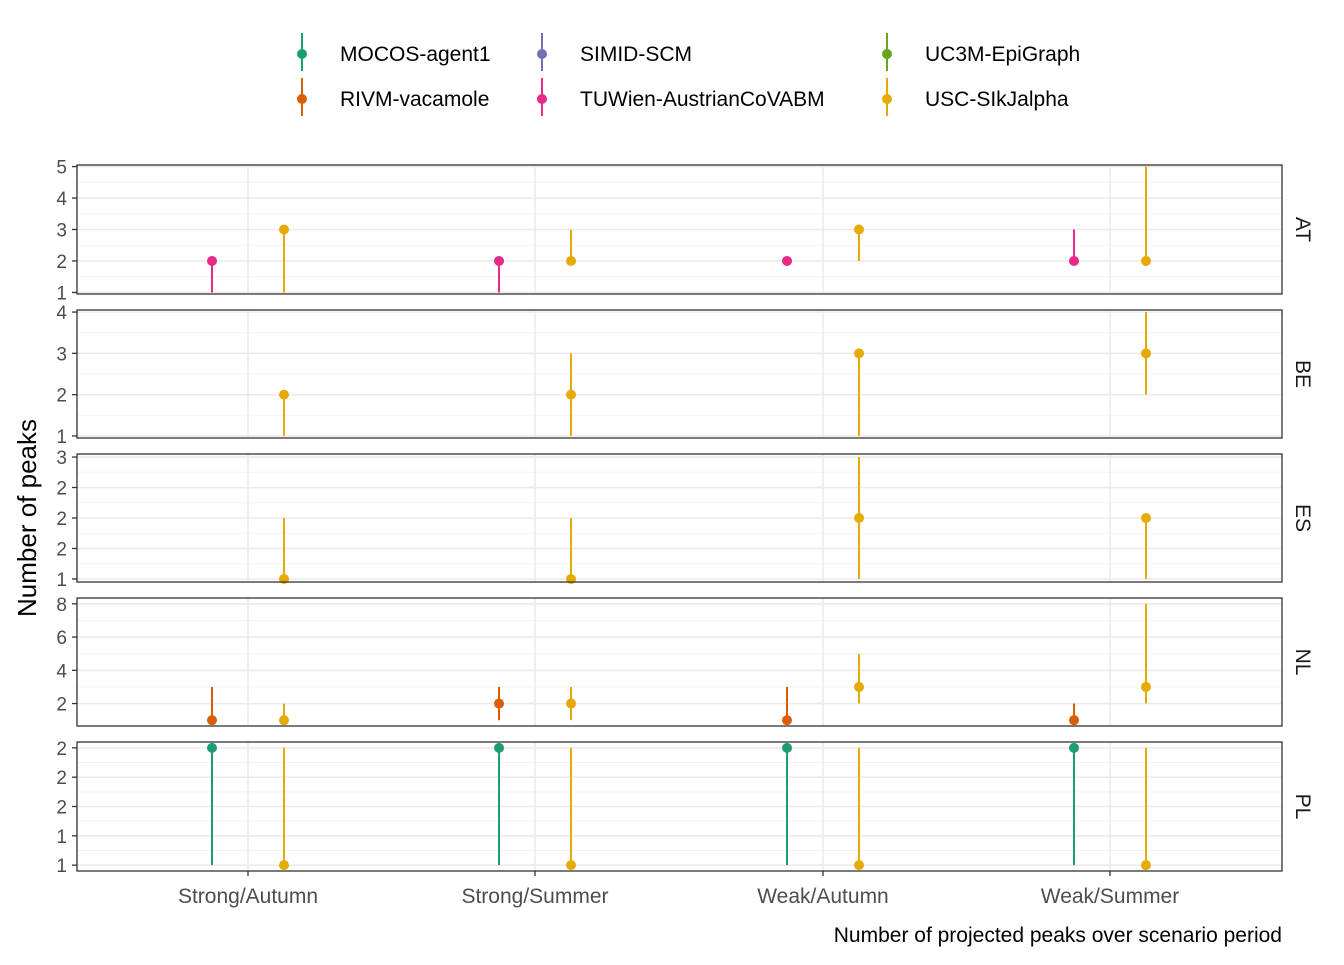 This screenshot has width=1344, height=965. What do you see at coordinates (685, 808) in the screenshot?
I see `panel-pl: 1 1 2 2 2 PL` at bounding box center [685, 808].